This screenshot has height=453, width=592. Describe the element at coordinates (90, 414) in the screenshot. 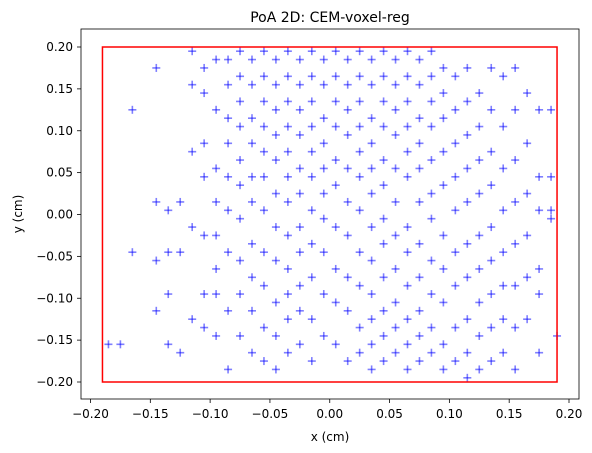

I see `x-tick-label: −0.20` at that location.